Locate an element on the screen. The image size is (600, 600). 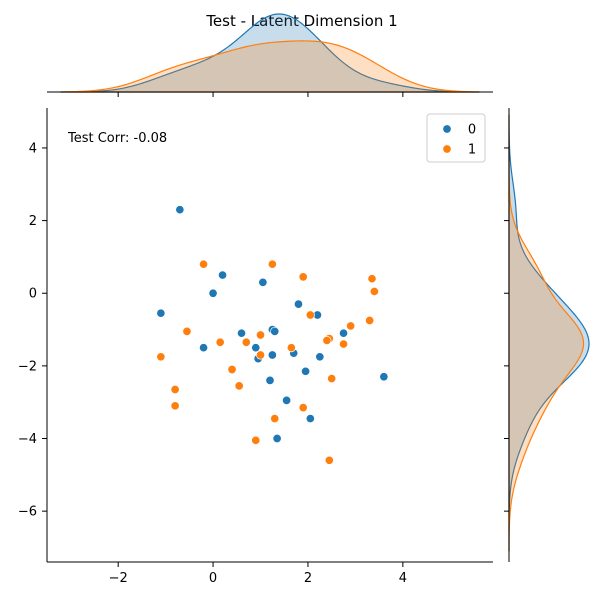
correlation-annotation: Test Corr: -0.08 is located at coordinates (117, 138).